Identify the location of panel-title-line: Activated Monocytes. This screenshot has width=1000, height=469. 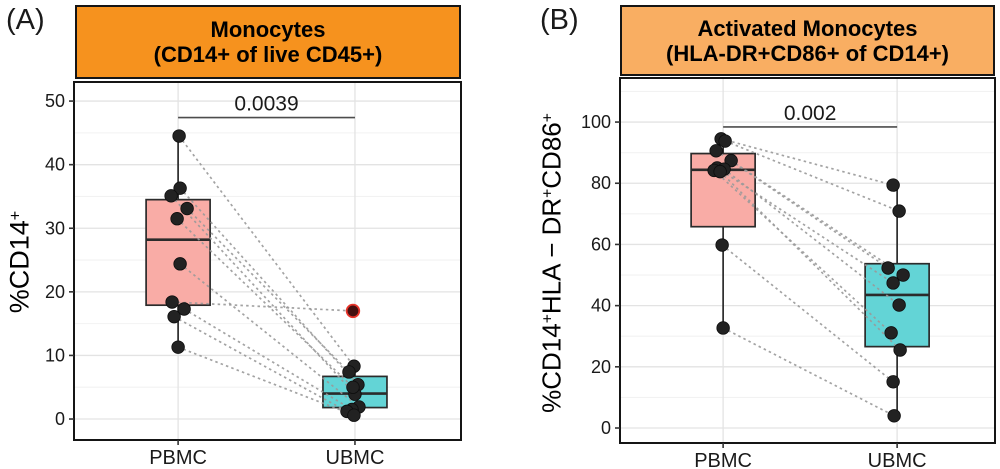
(807, 28).